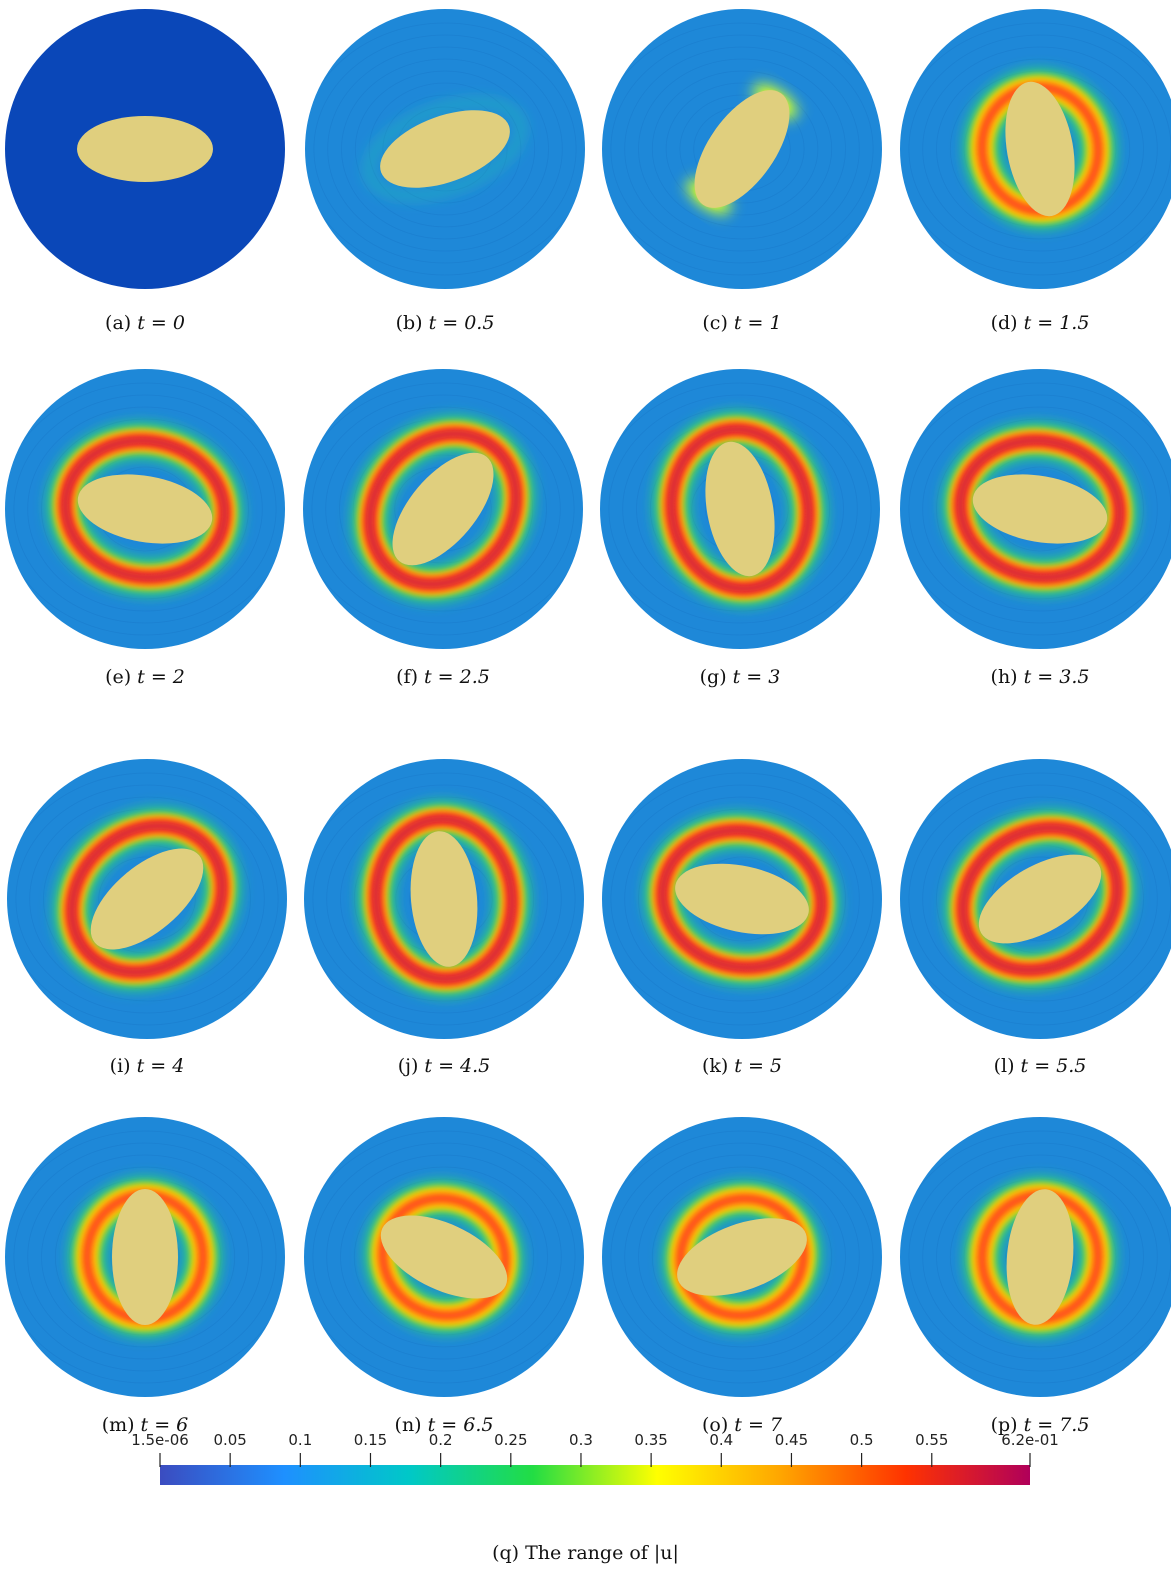 The height and width of the screenshot is (1575, 1171). I want to click on panel-d, so click(1035, 149).